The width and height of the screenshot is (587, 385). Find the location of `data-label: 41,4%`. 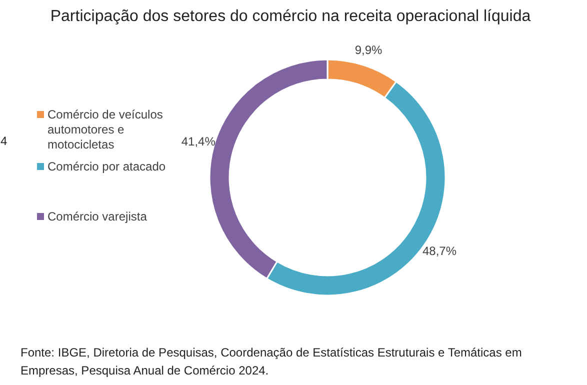

data-label: 41,4% is located at coordinates (198, 141).